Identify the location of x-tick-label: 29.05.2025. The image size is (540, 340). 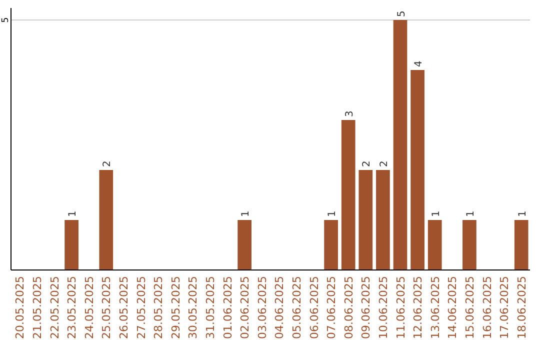
(175, 307).